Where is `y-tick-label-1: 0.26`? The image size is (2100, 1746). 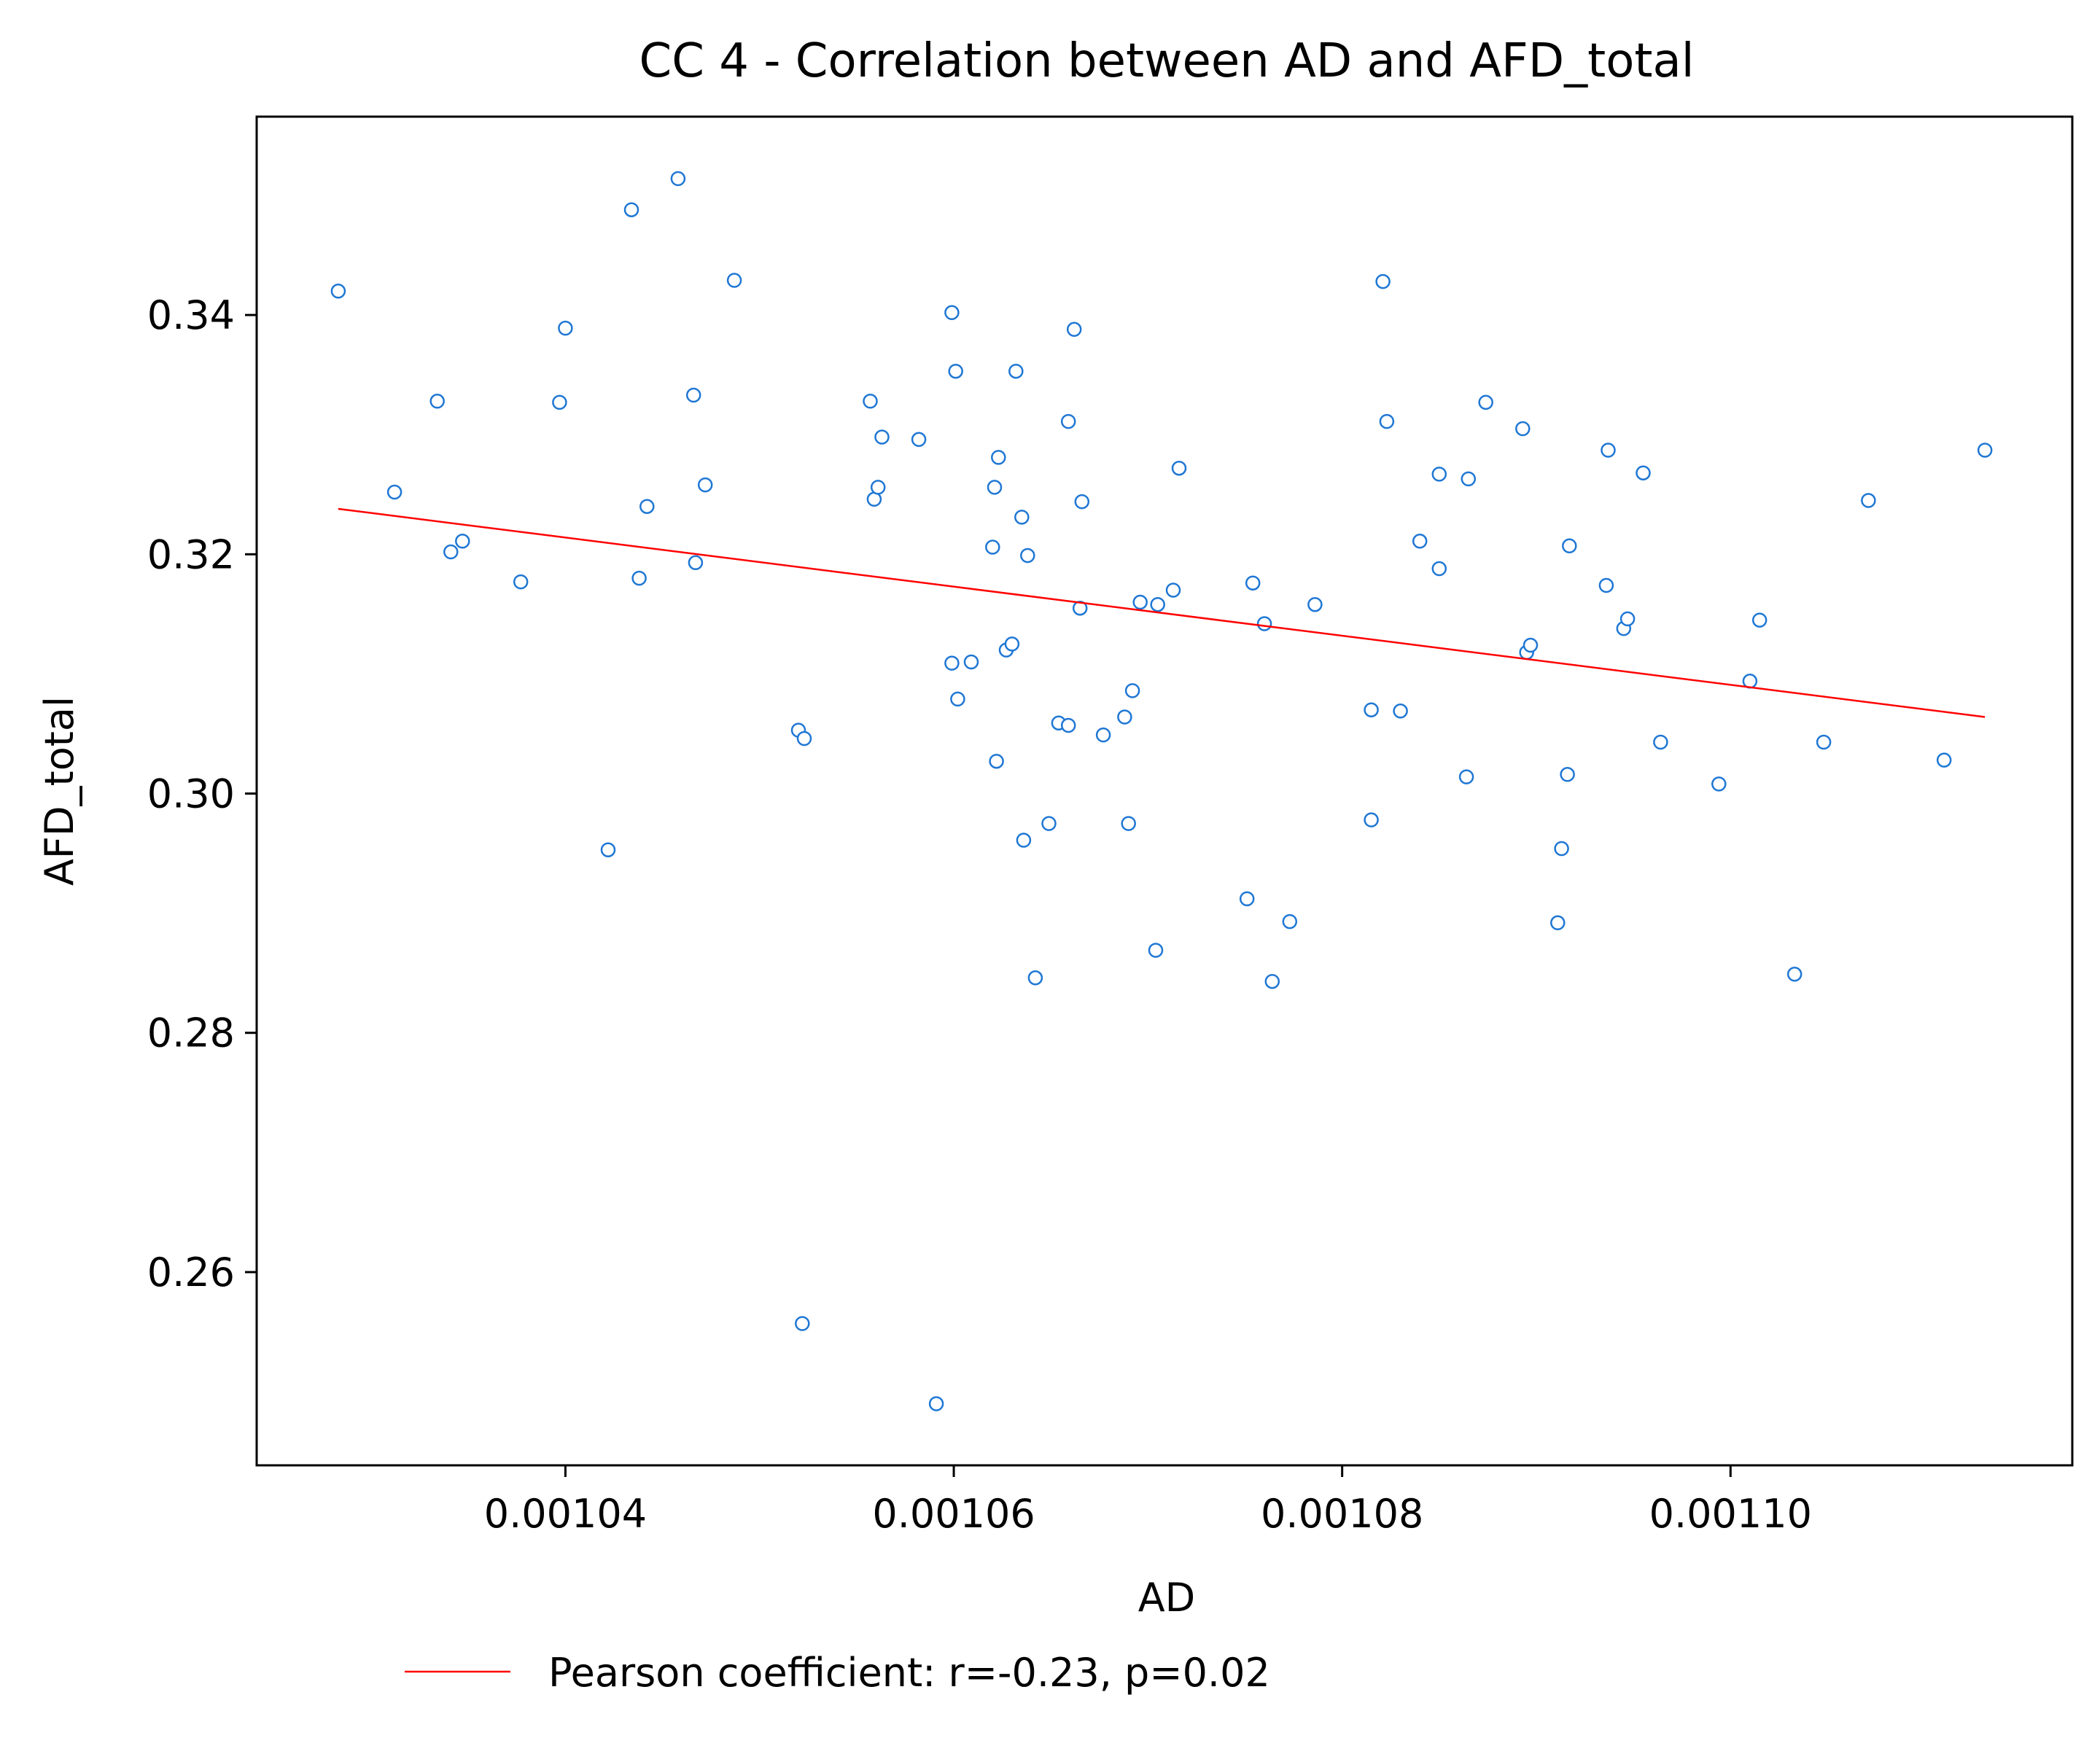 y-tick-label-1: 0.26 is located at coordinates (191, 1272).